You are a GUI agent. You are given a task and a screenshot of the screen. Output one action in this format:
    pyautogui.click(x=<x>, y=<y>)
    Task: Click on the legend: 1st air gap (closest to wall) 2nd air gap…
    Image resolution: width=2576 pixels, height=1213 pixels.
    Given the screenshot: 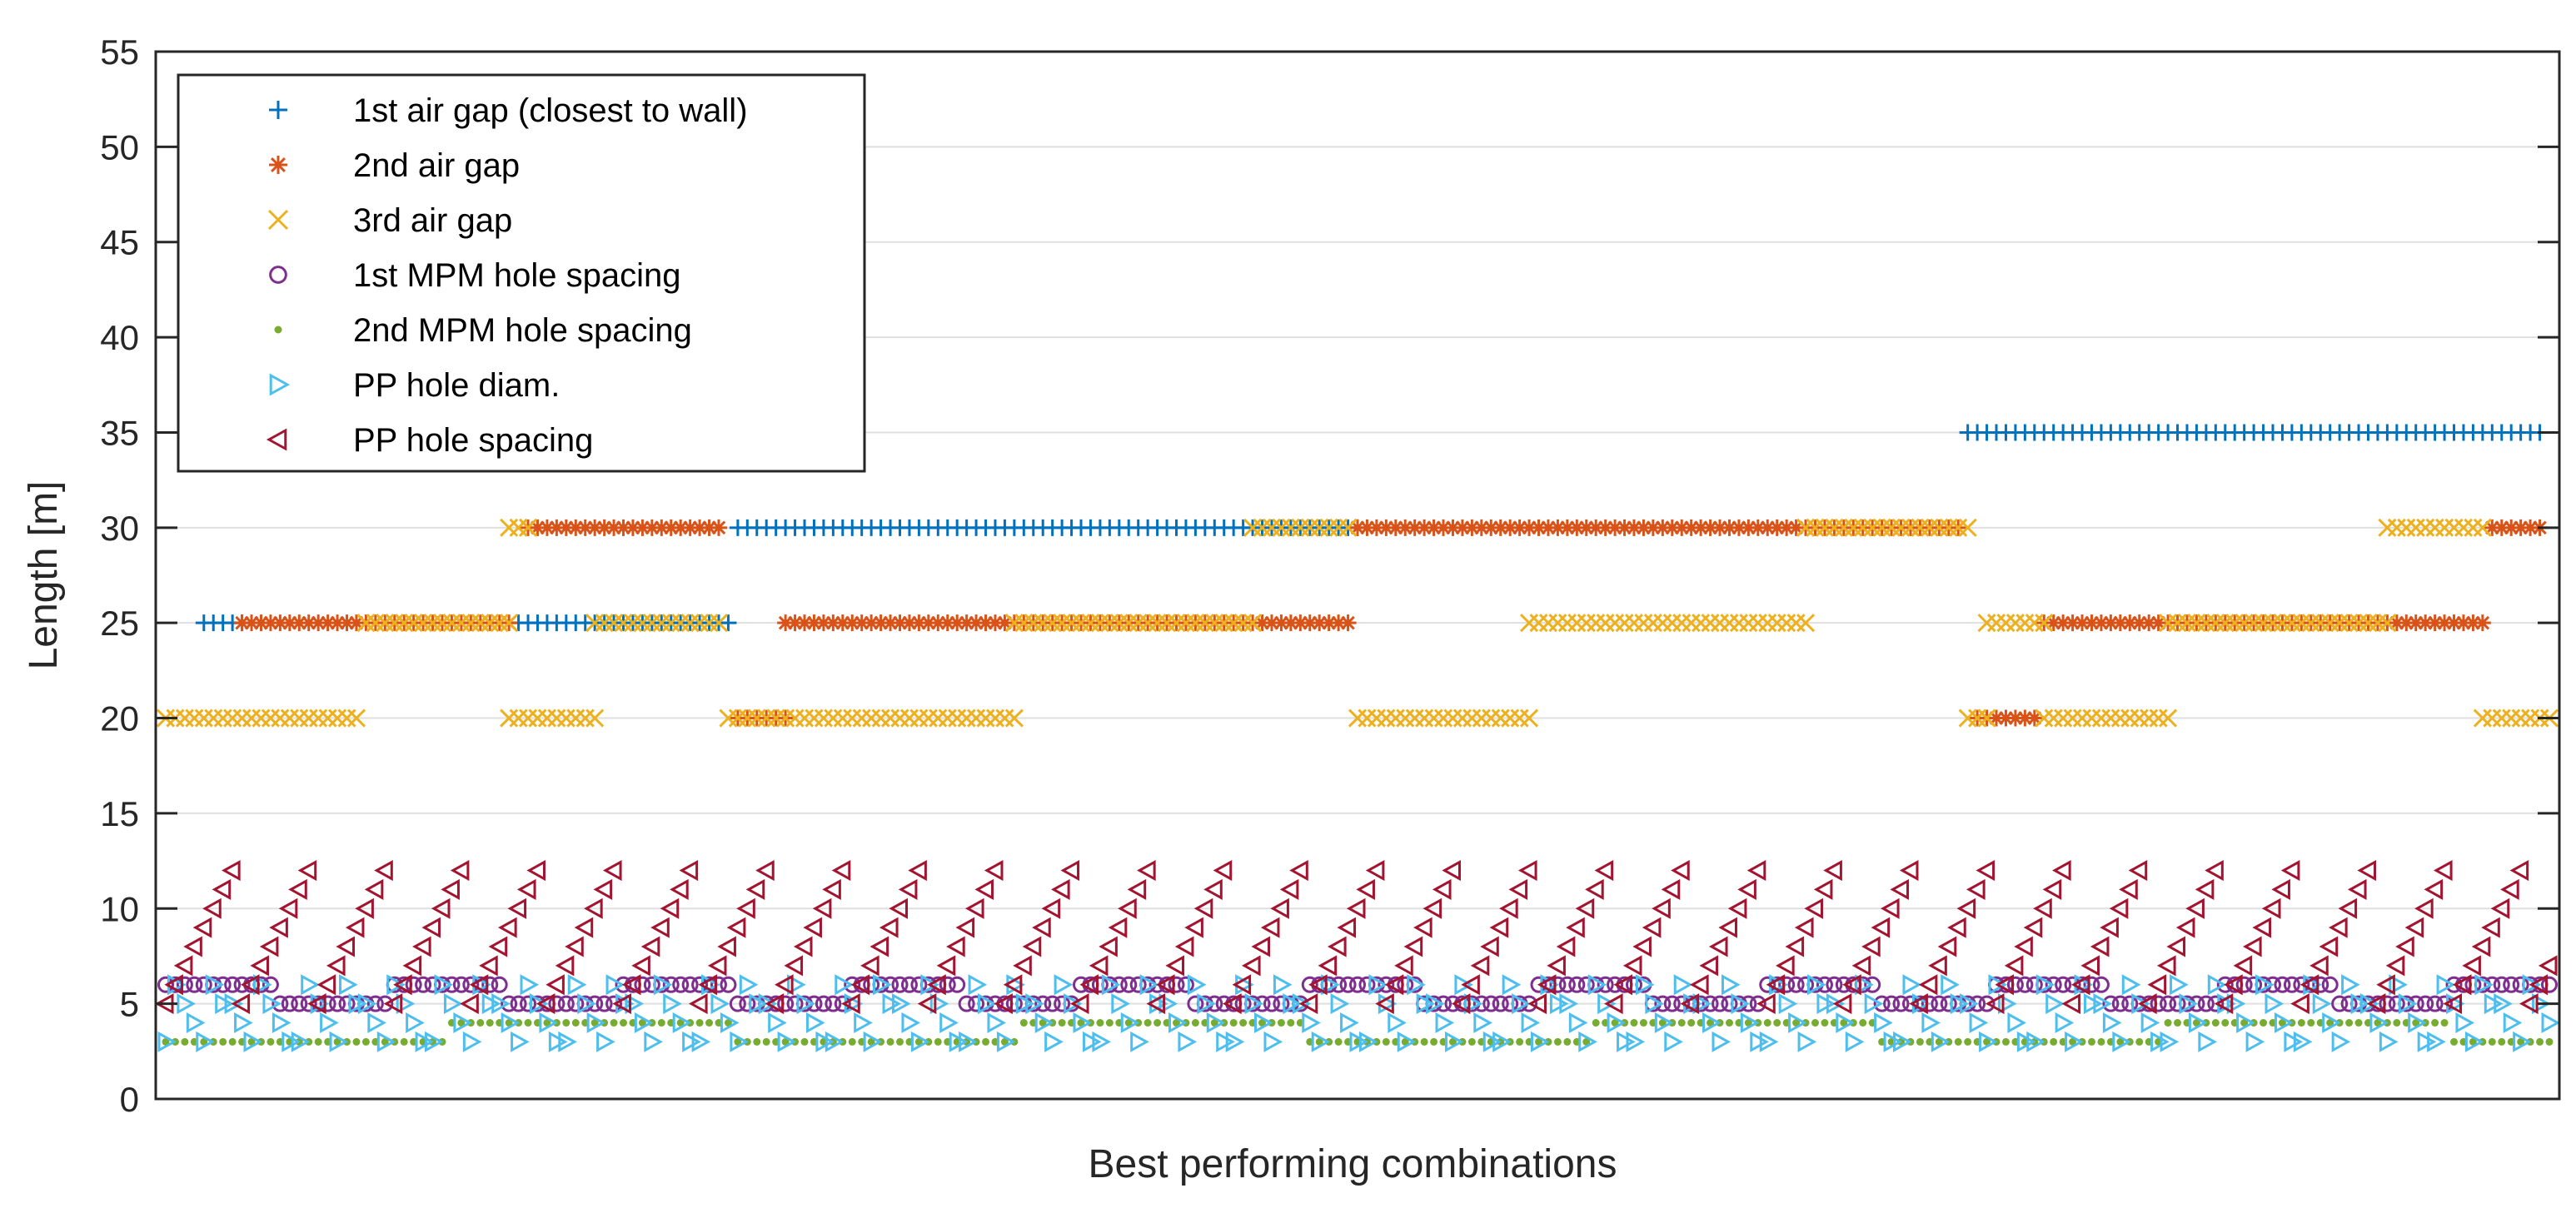 What is the action you would take?
    pyautogui.click(x=521, y=273)
    